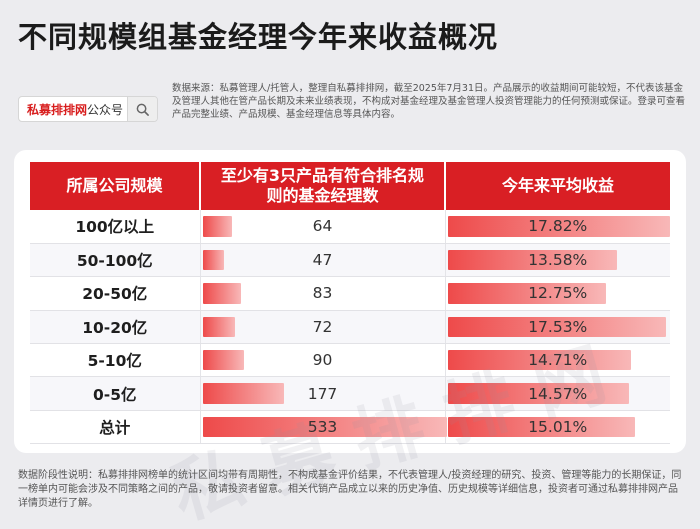 The height and width of the screenshot is (529, 700). I want to click on manager-count-value: 533, so click(322, 427).